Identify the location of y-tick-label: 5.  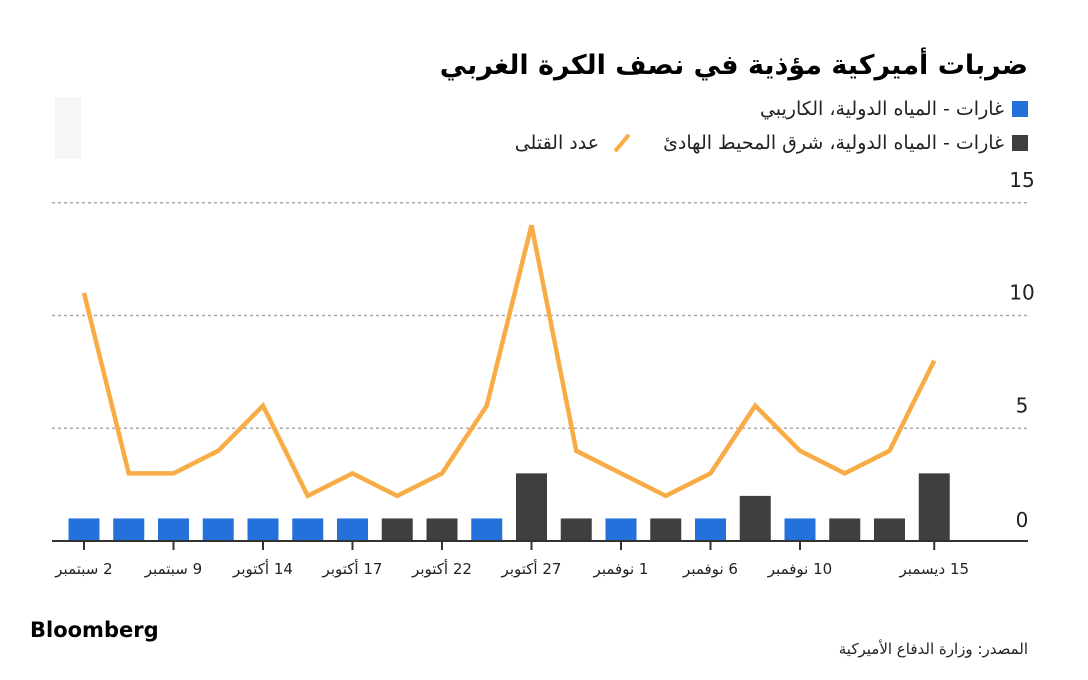
(1022, 405).